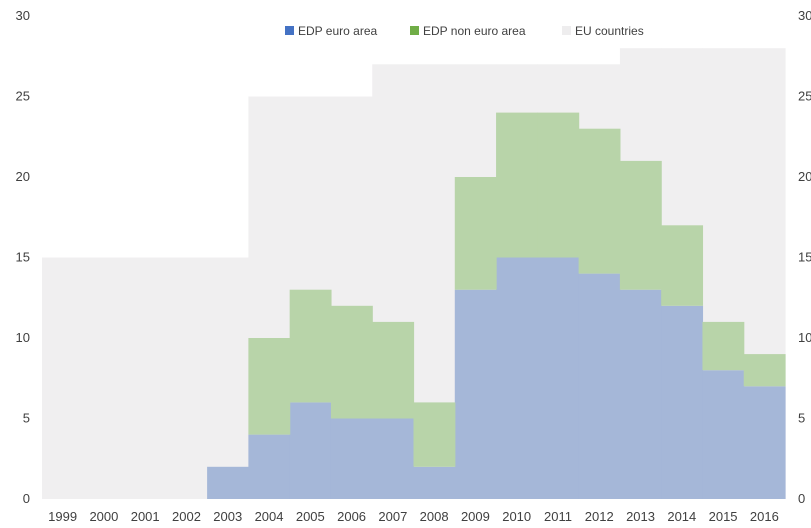 This screenshot has width=811, height=528. Describe the element at coordinates (804, 176) in the screenshot. I see `y-tick-label-right-20: 20` at that location.